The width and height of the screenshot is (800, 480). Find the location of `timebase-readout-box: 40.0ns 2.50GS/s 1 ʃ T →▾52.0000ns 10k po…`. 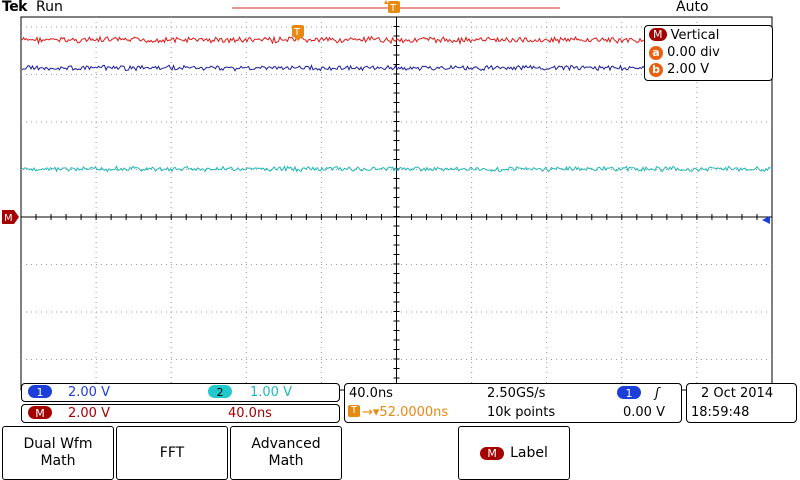

timebase-readout-box: 40.0ns 2.50GS/s 1 ʃ T →▾52.0000ns 10k po… is located at coordinates (513, 403).